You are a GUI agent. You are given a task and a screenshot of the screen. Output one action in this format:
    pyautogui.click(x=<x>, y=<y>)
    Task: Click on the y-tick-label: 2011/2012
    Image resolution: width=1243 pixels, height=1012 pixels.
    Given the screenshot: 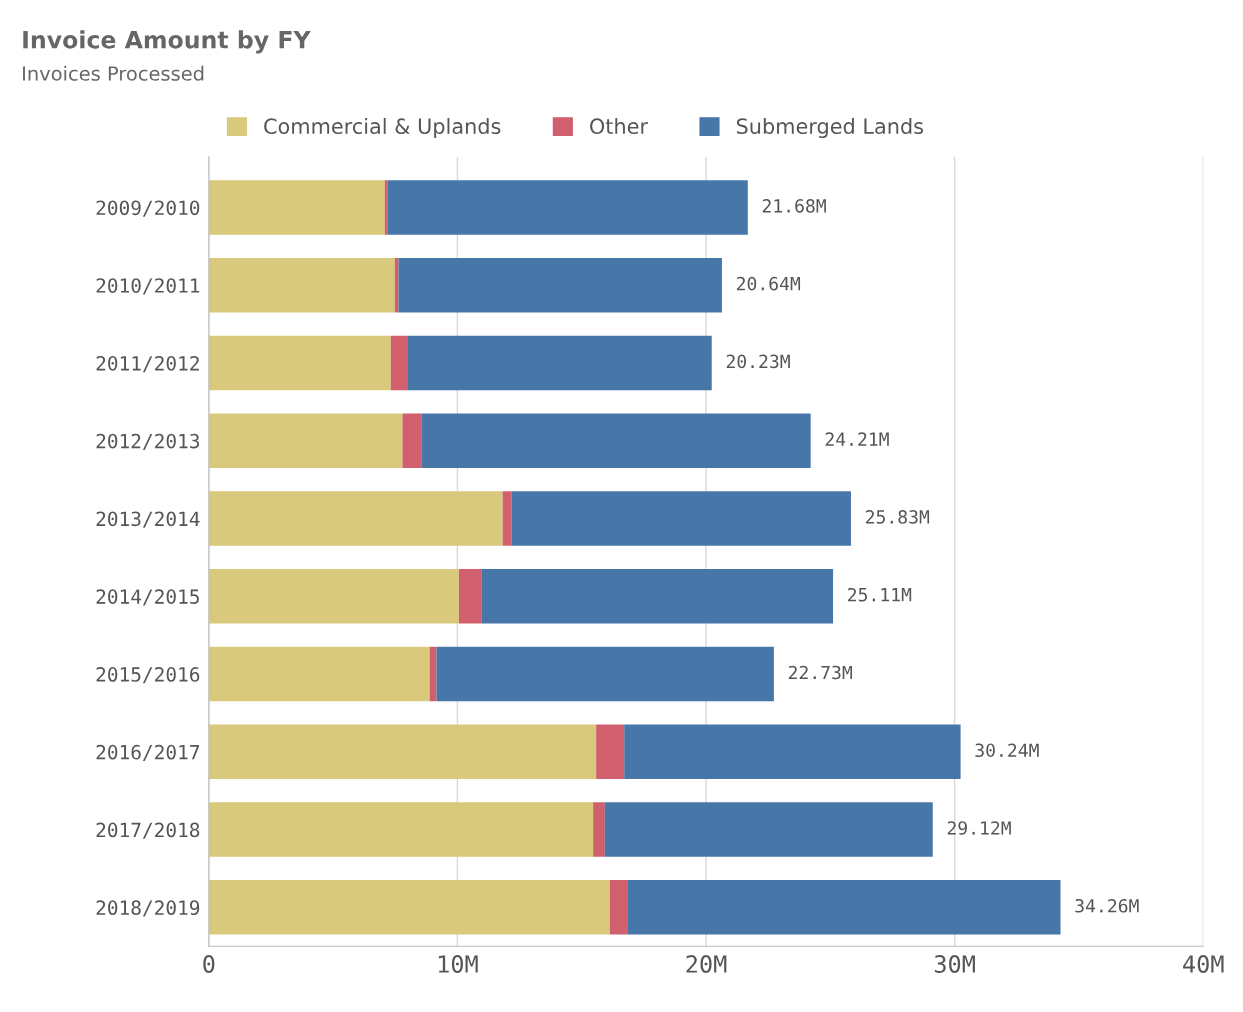 What is the action you would take?
    pyautogui.click(x=147, y=364)
    